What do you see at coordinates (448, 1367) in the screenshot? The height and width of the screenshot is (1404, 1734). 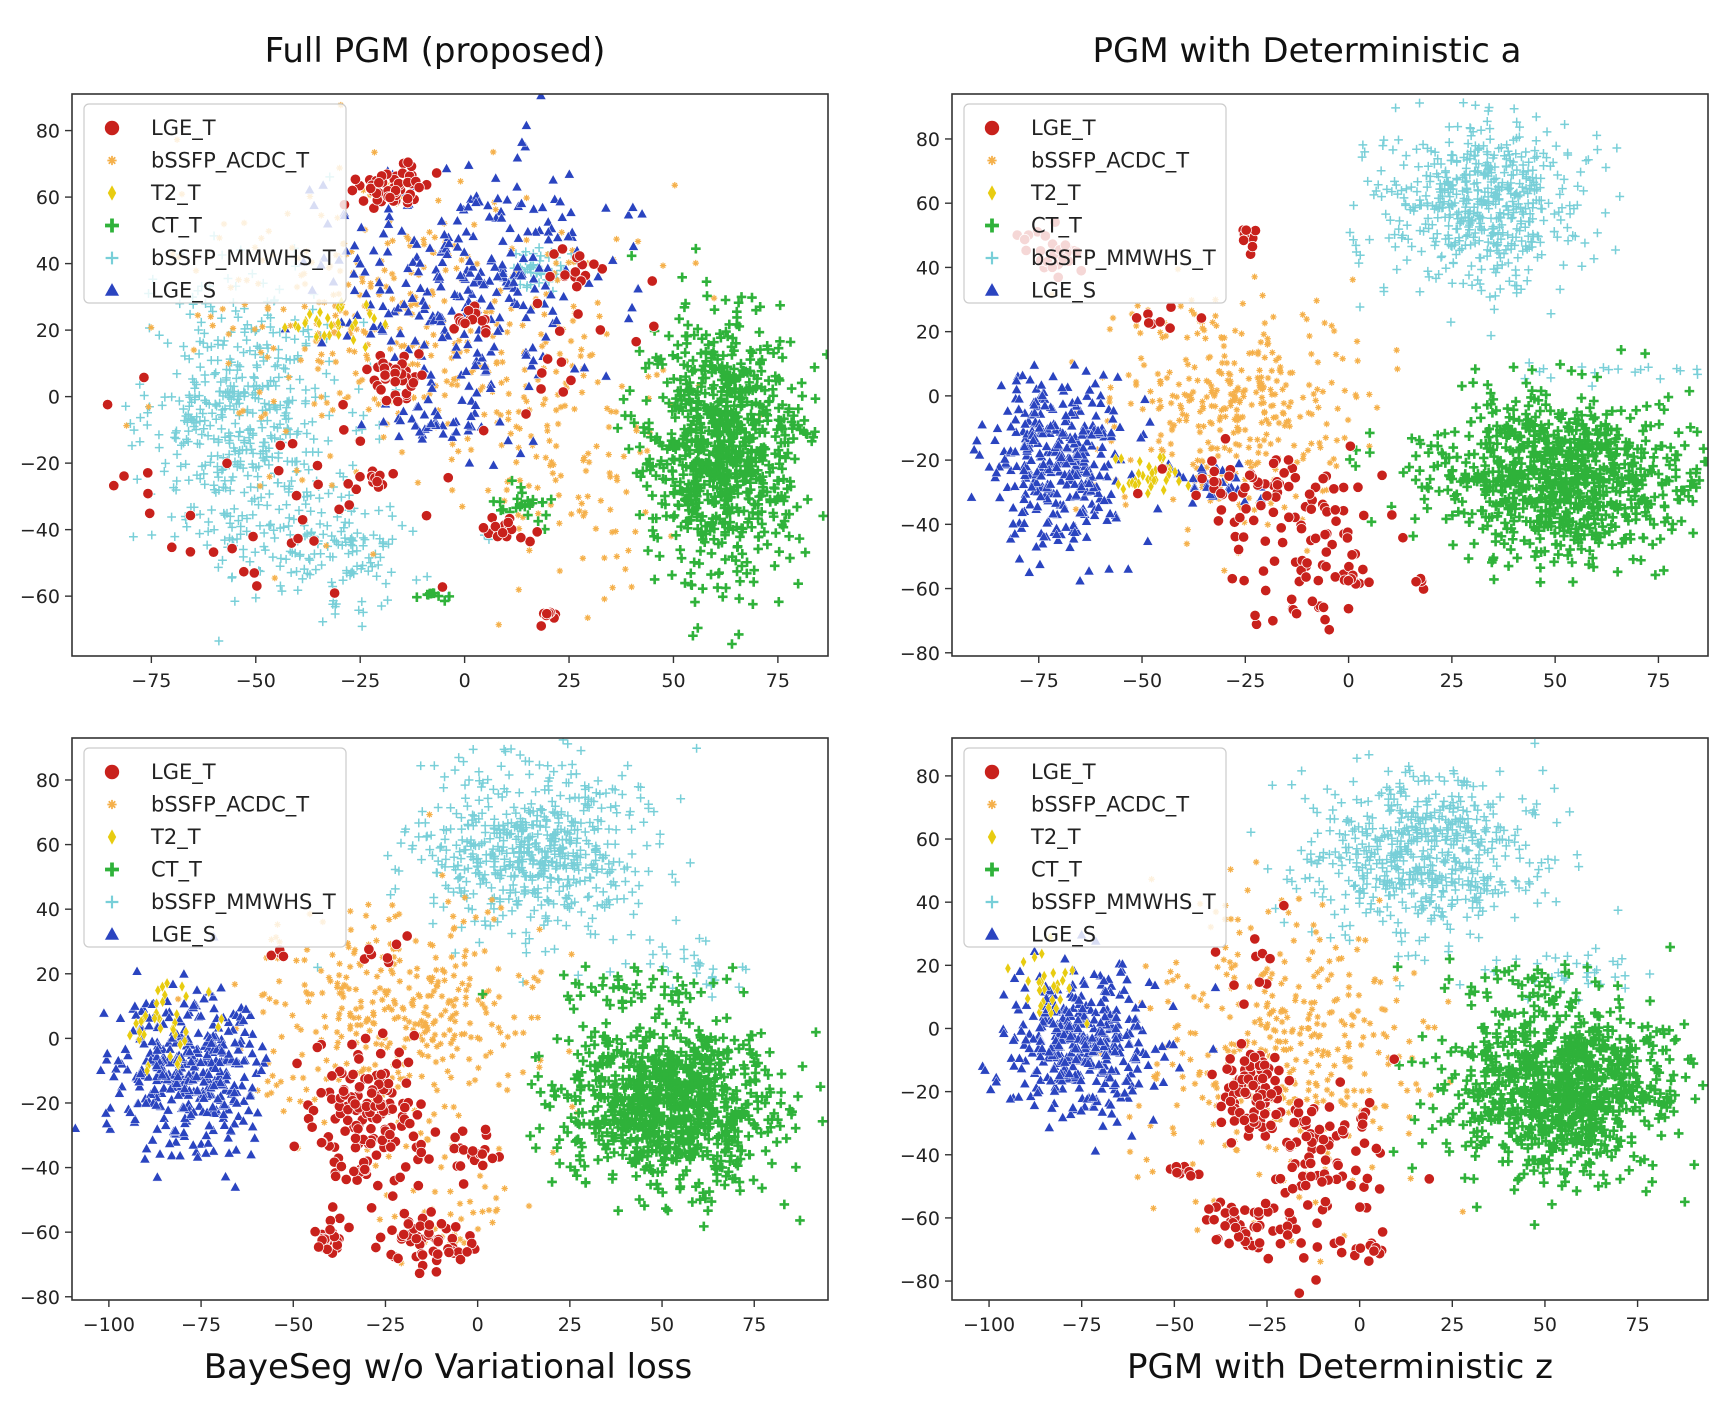 I see `panel-title: BayeSeg w/o Variational loss` at bounding box center [448, 1367].